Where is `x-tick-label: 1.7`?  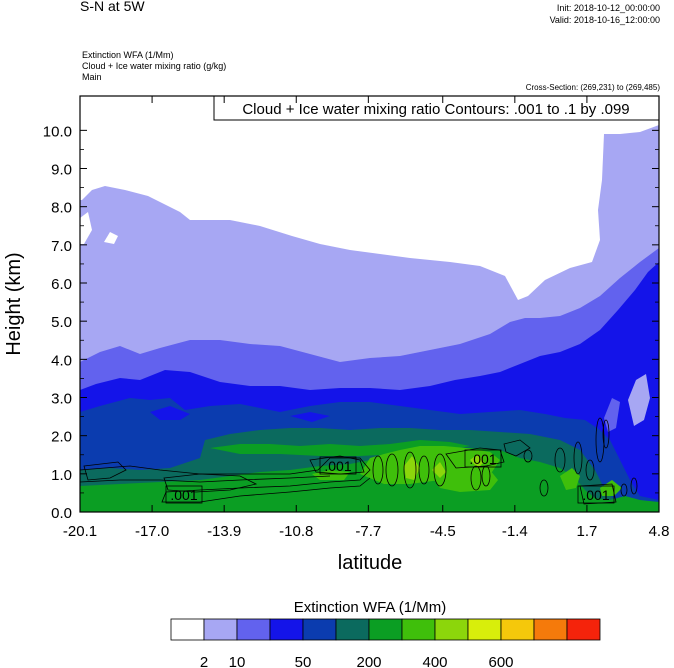 x-tick-label: 1.7 is located at coordinates (586, 531).